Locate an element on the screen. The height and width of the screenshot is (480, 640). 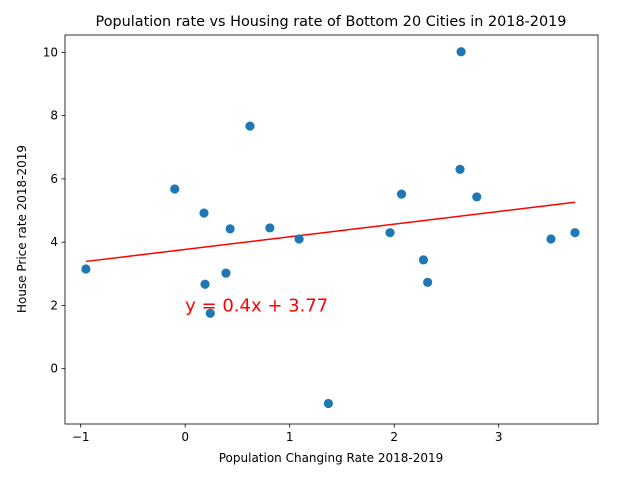
y-tick-label: 0 is located at coordinates (54, 369).